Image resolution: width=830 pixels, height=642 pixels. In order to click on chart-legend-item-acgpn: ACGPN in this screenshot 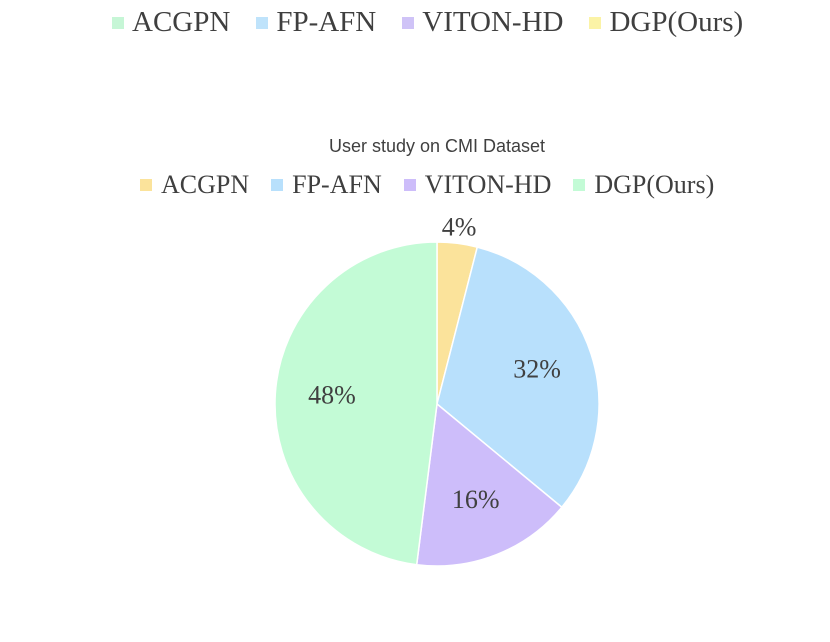, I will do `click(194, 185)`.